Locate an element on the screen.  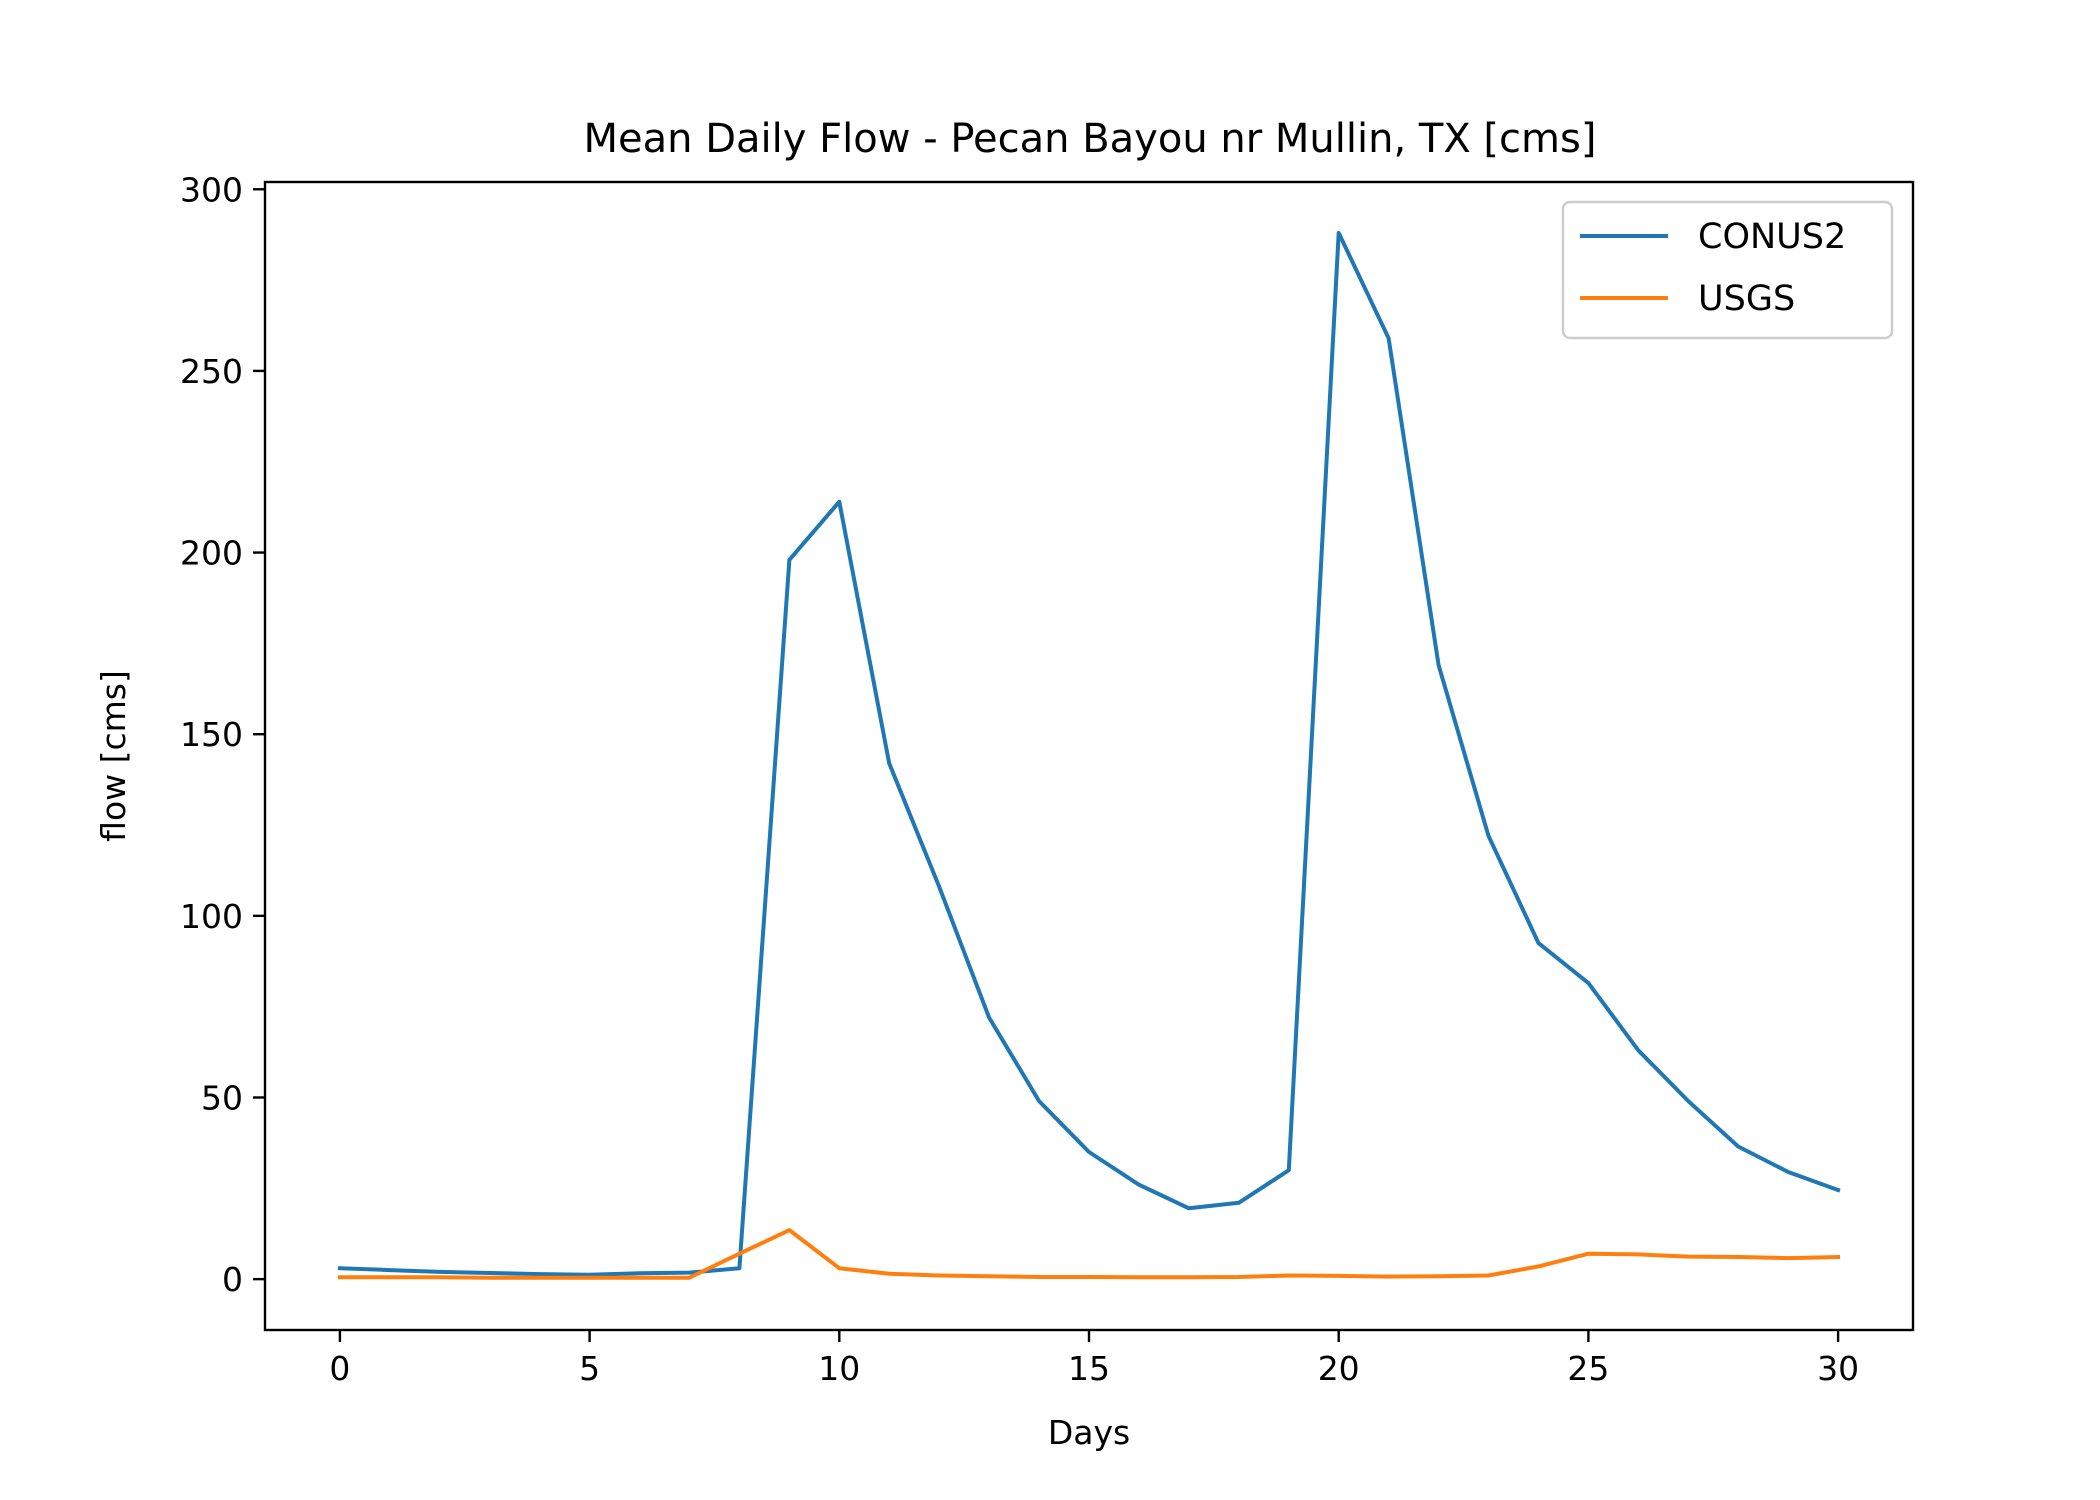
x-tick-label: 20 is located at coordinates (1339, 1368).